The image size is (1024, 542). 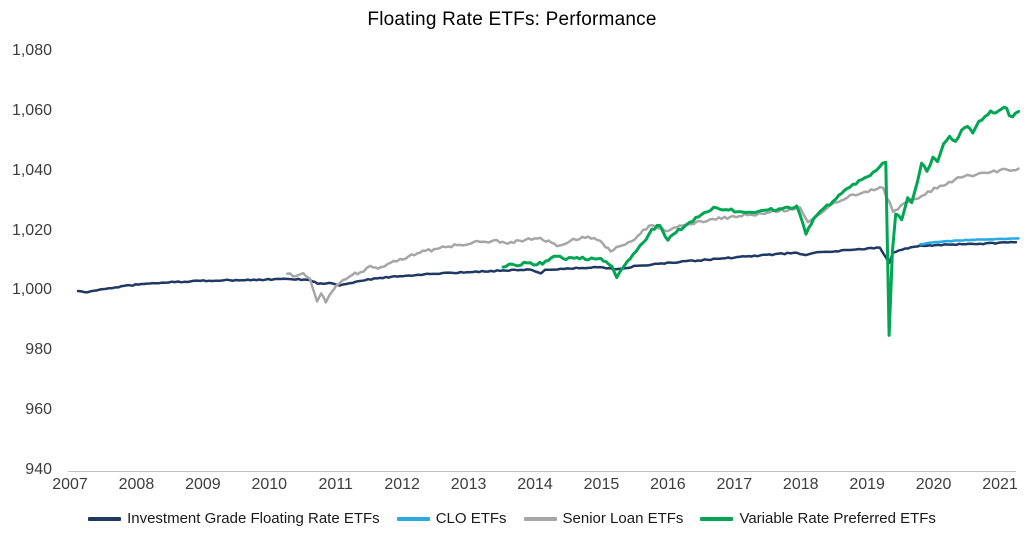 What do you see at coordinates (335, 484) in the screenshot?
I see `x-tick-label: 2011` at bounding box center [335, 484].